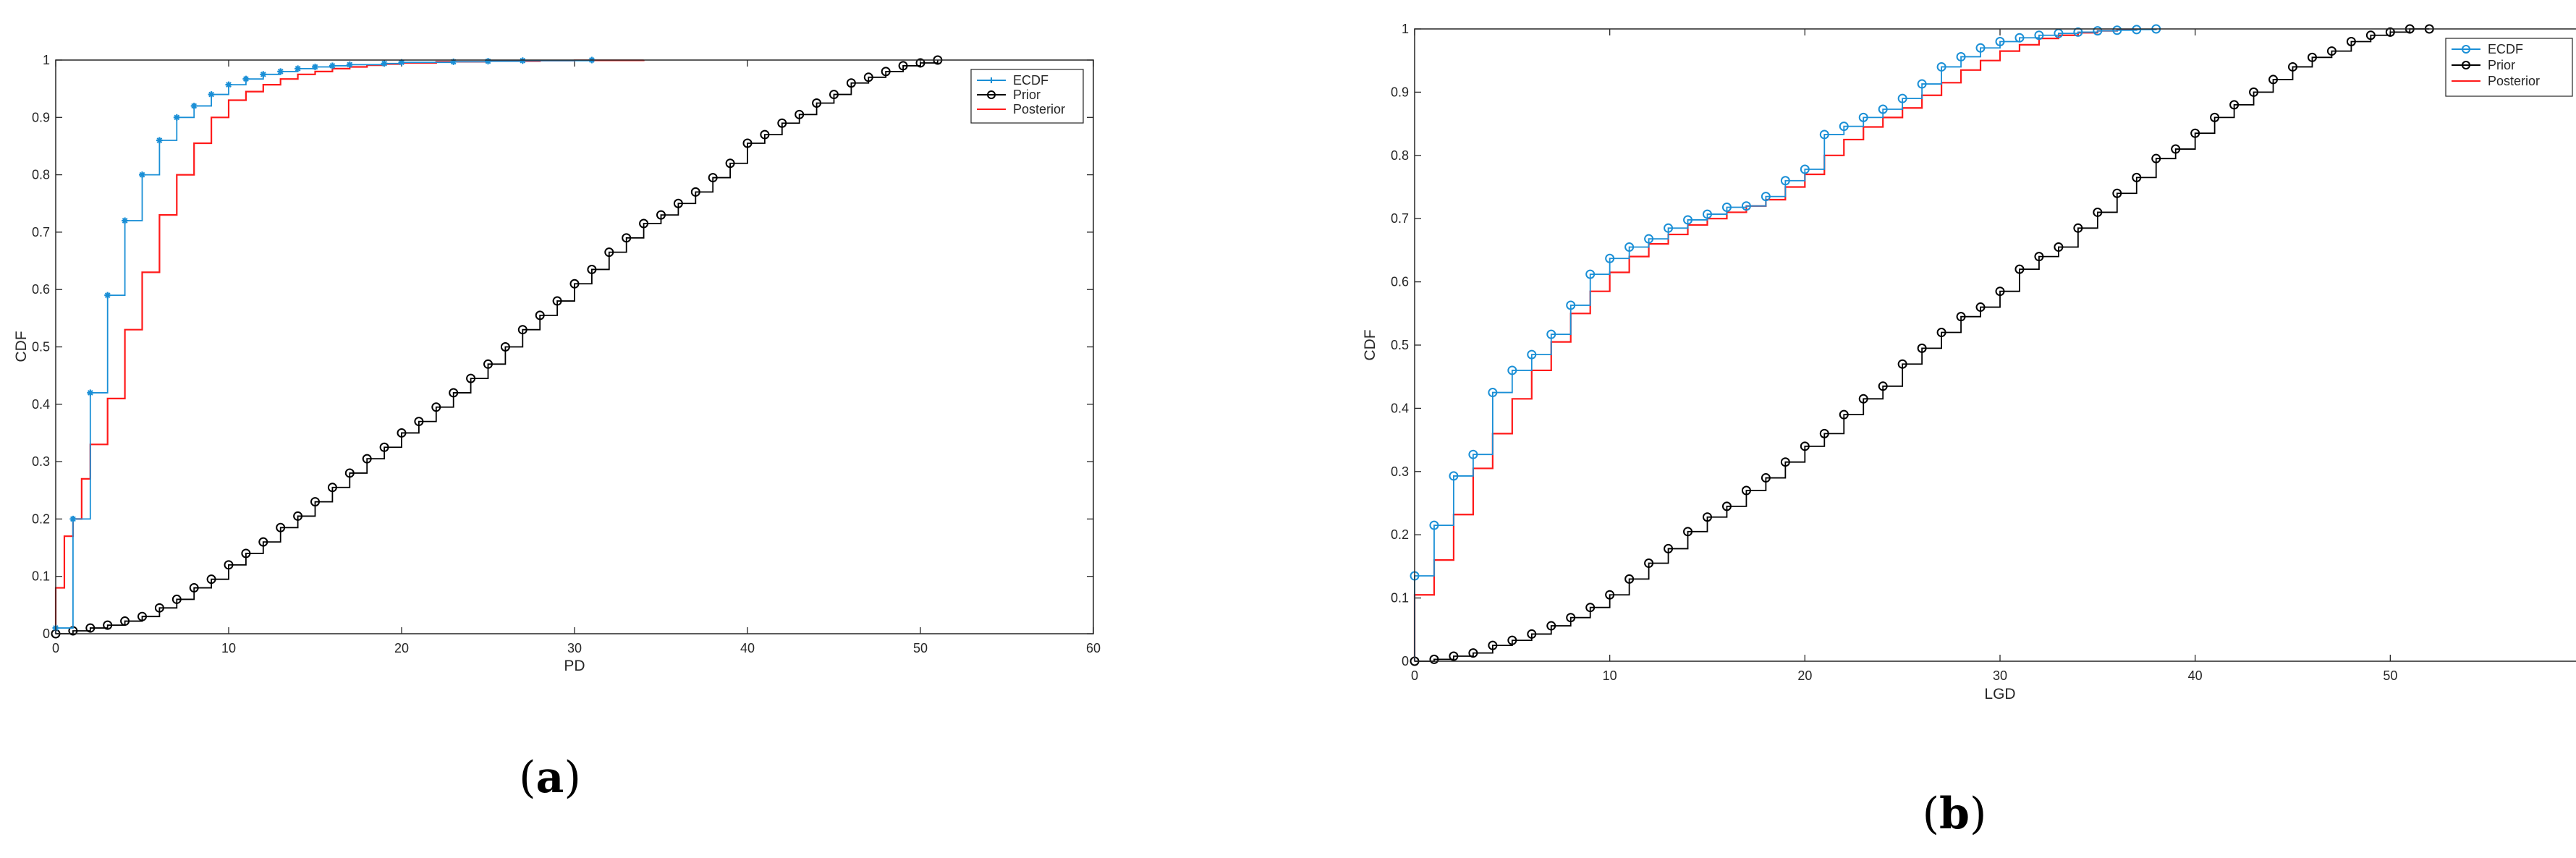 The image size is (2576, 858). What do you see at coordinates (1400, 598) in the screenshot?
I see `y-tick-label: 0.1` at bounding box center [1400, 598].